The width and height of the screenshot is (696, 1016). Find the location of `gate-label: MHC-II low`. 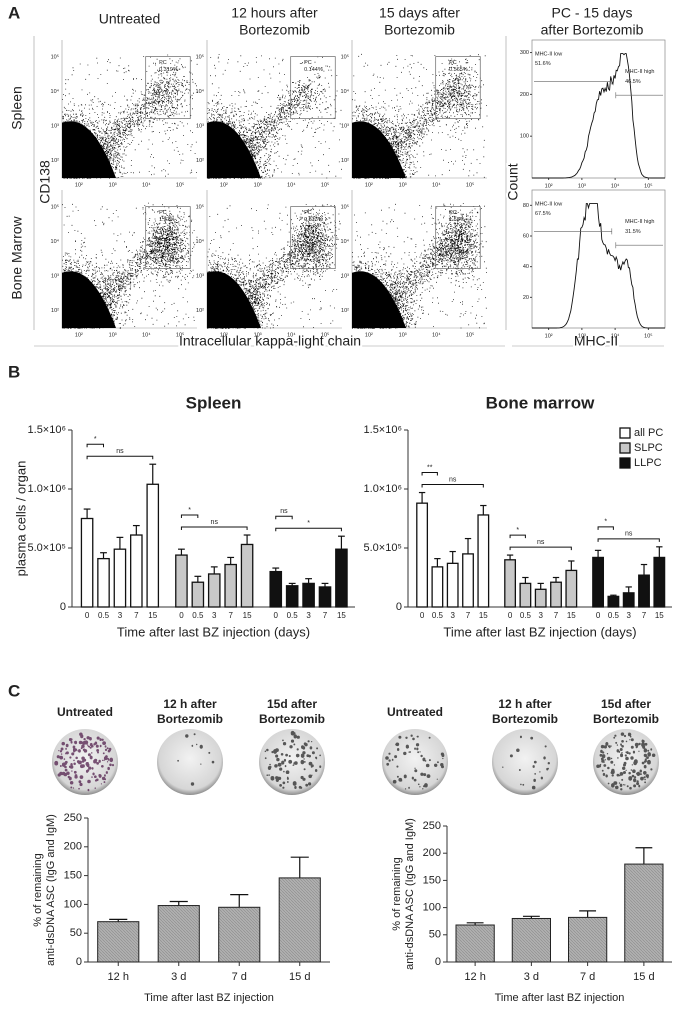

gate-label: MHC-II low is located at coordinates (548, 54).